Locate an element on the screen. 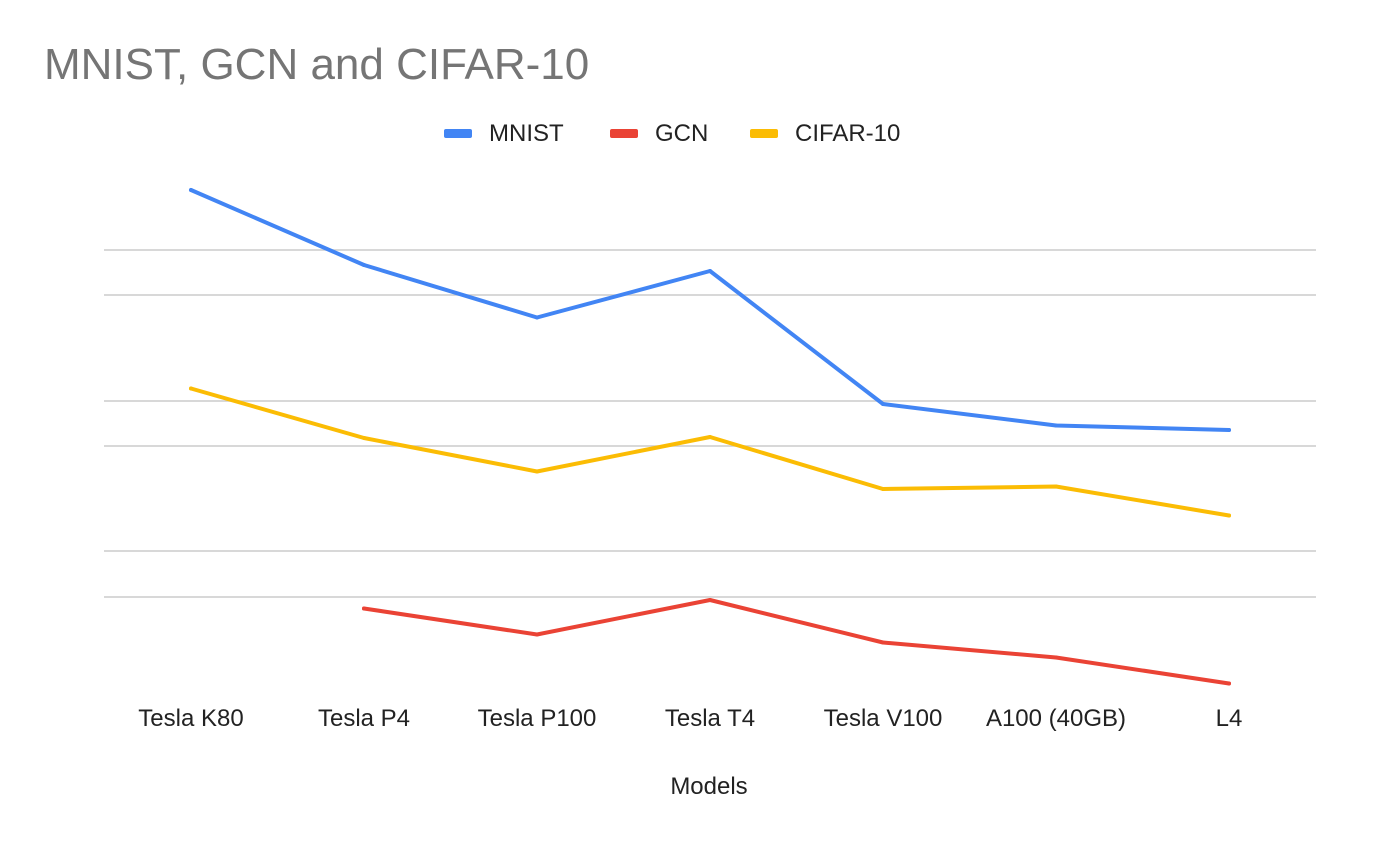 The image size is (1392, 846). x-tick-label: Tesla P100 is located at coordinates (537, 718).